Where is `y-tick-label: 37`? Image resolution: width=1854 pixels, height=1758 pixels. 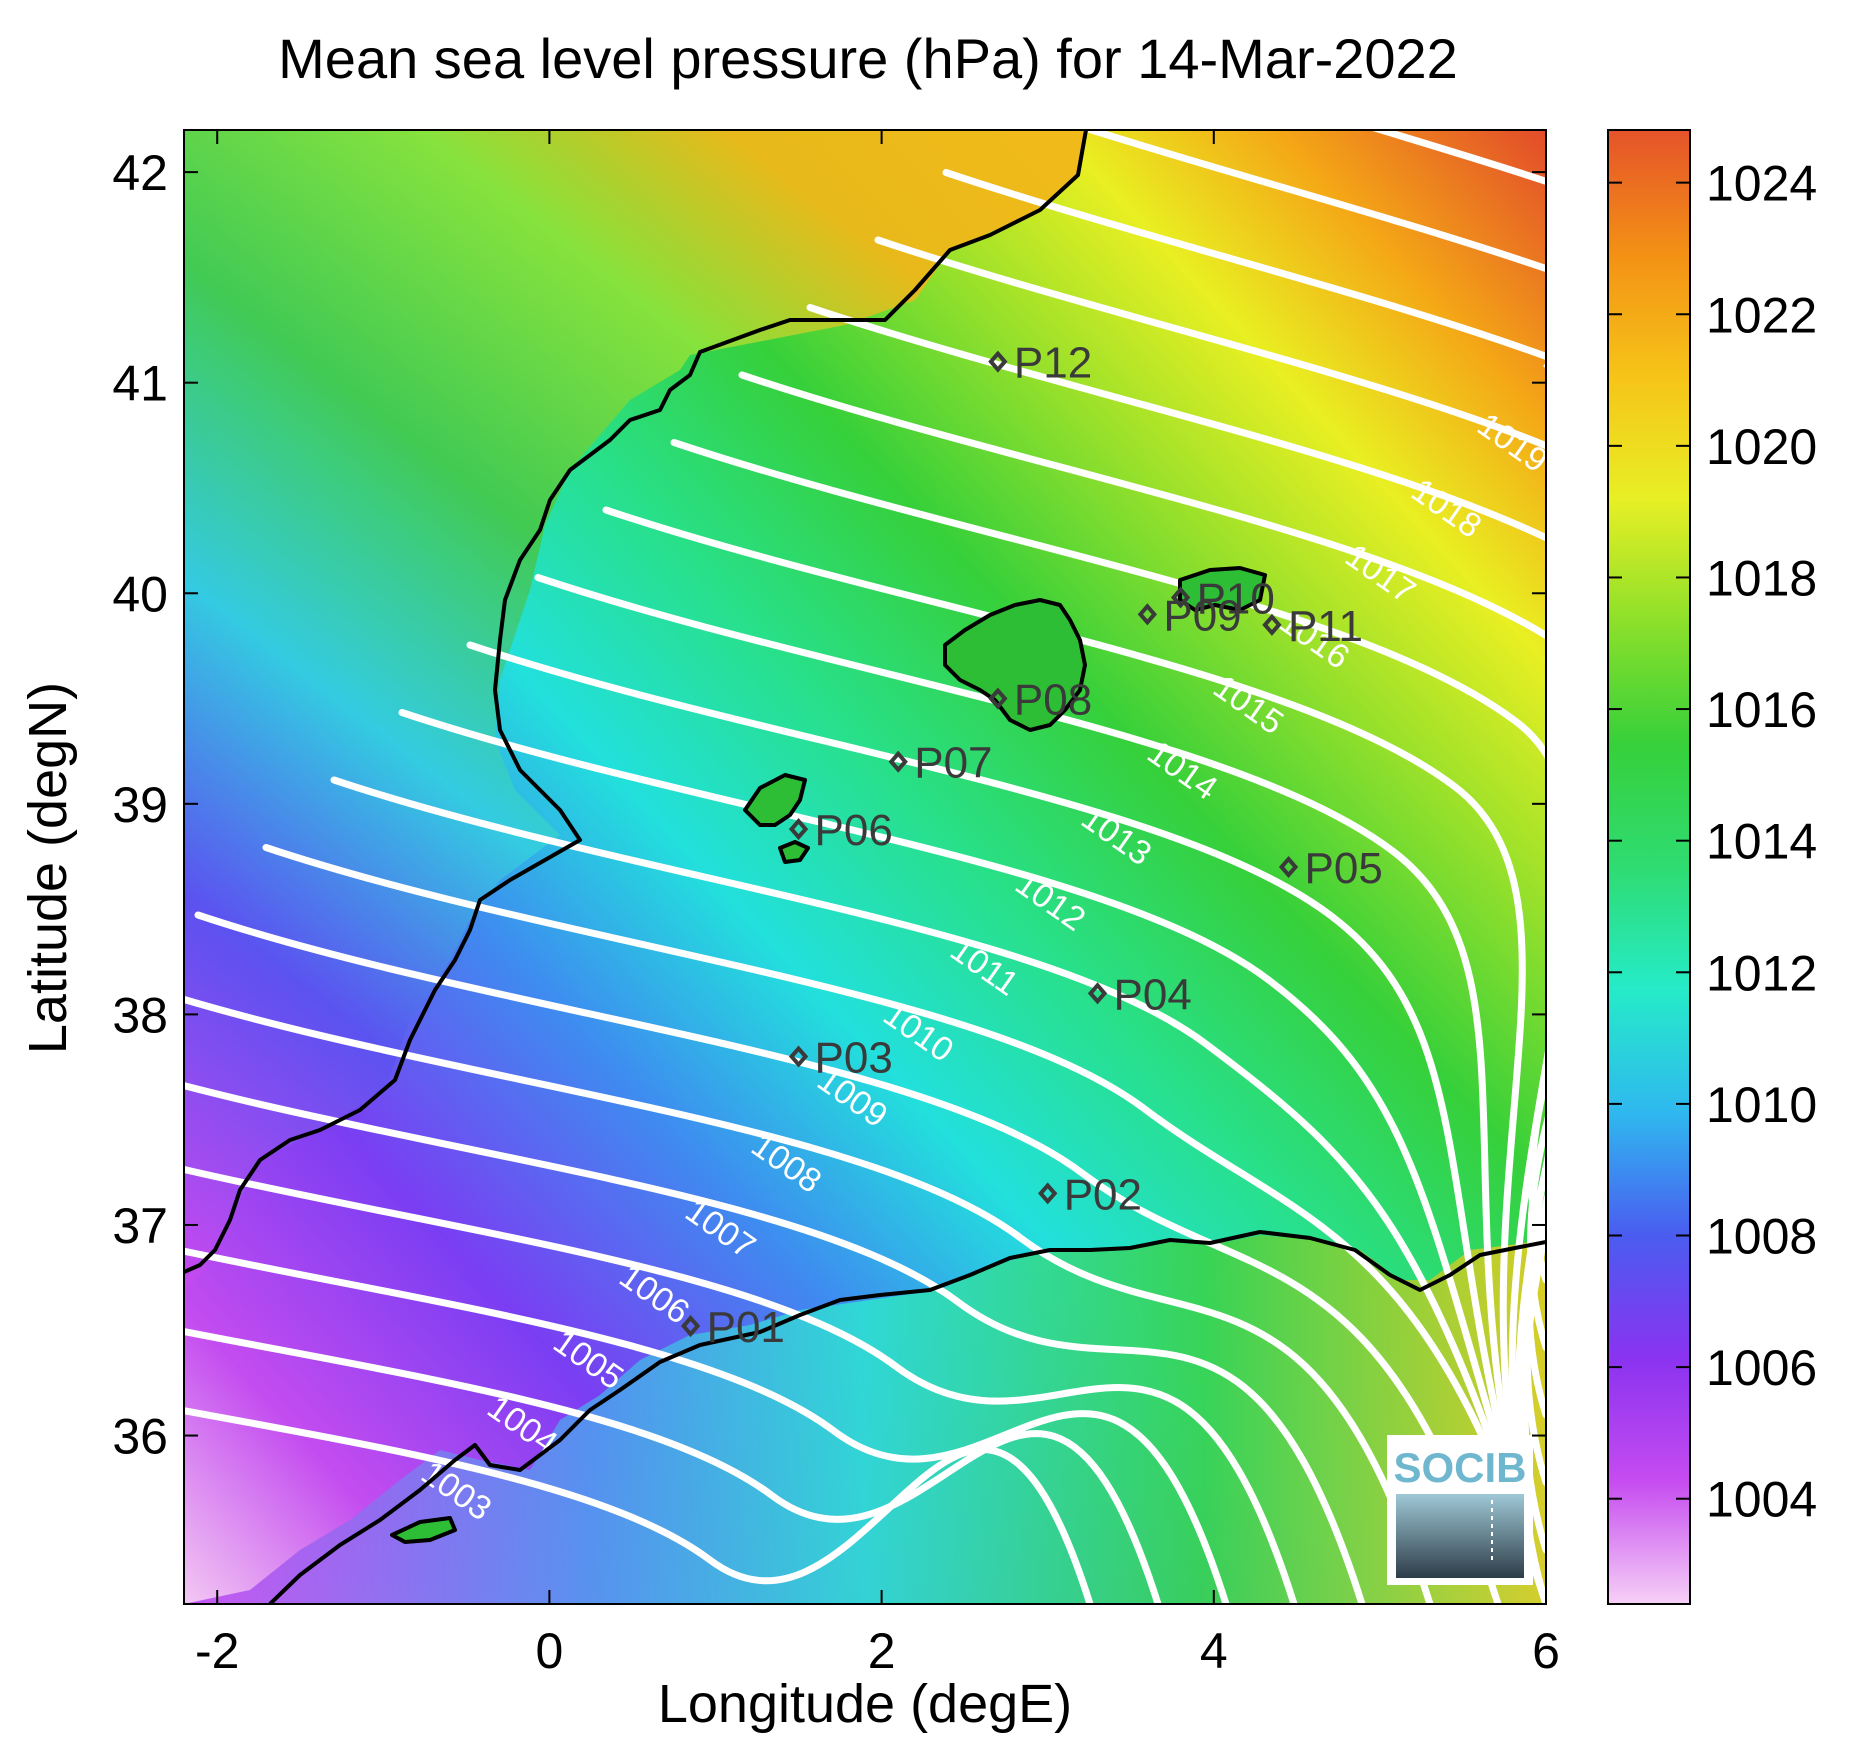
y-tick-label: 37 is located at coordinates (140, 1226).